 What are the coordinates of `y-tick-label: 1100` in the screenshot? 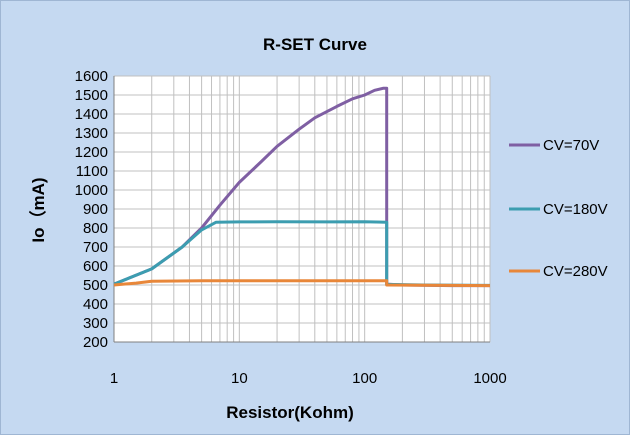 It's located at (92, 171).